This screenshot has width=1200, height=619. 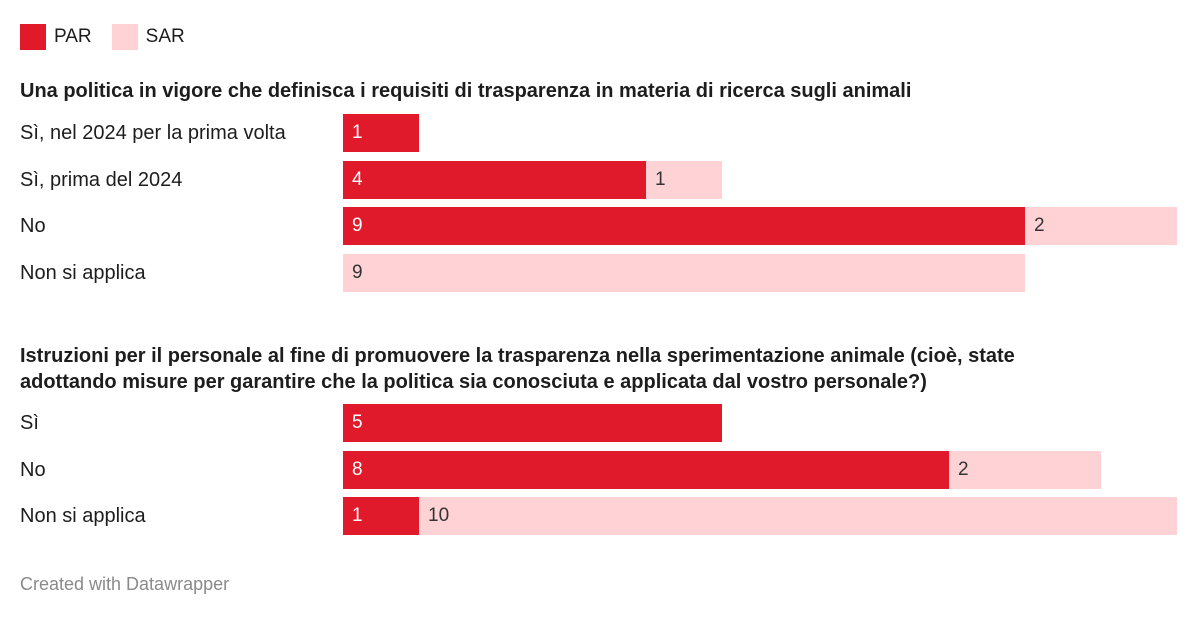 I want to click on chart1-bar-value-par: 1, so click(x=357, y=132).